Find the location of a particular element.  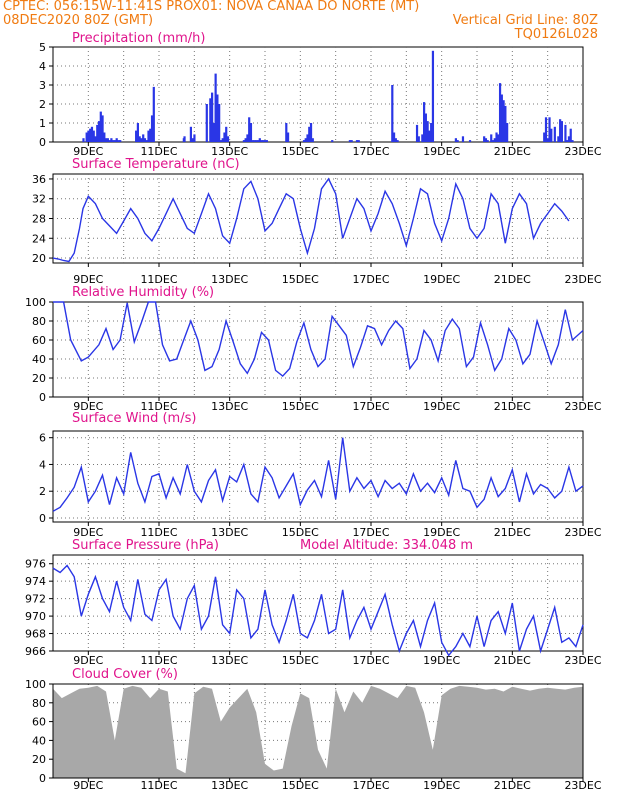

panel-subtitle: Model Altitude: 334.048 m is located at coordinates (386, 545).